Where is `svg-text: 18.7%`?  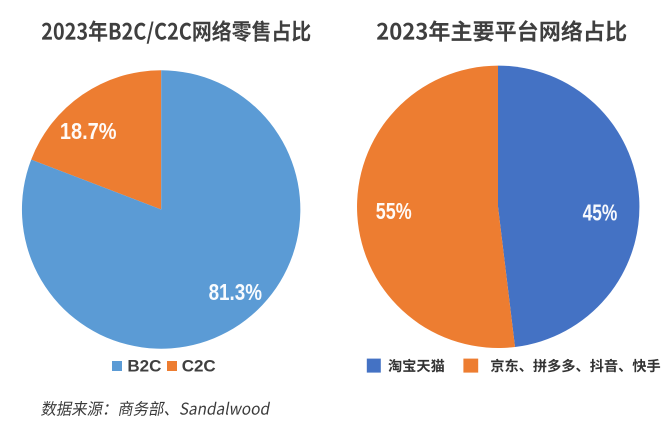 svg-text: 18.7% is located at coordinates (88, 130).